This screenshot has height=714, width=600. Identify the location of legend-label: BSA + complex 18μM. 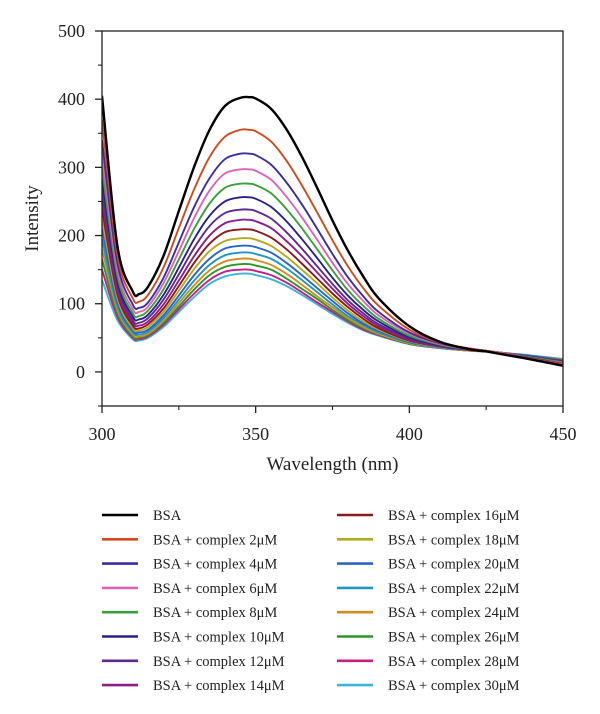
(454, 540).